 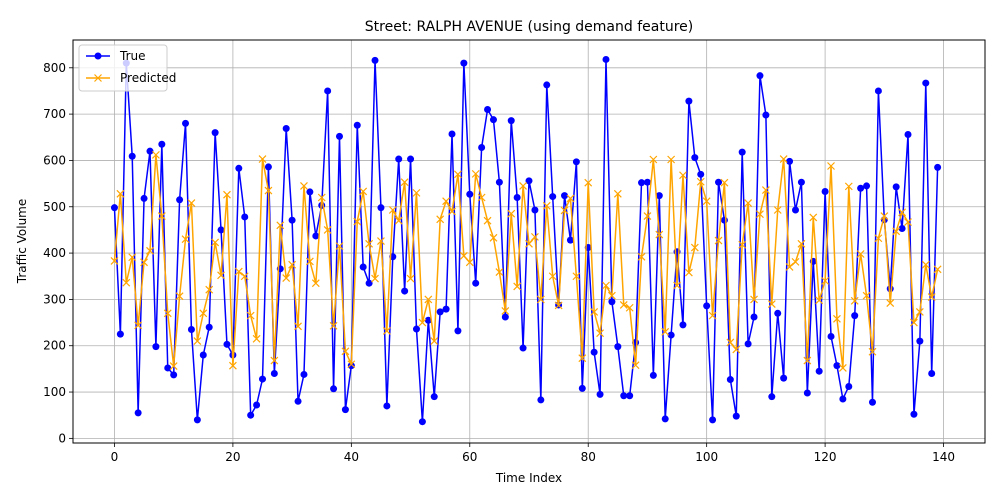 I want to click on x-tick-label: 140, so click(x=943, y=457).